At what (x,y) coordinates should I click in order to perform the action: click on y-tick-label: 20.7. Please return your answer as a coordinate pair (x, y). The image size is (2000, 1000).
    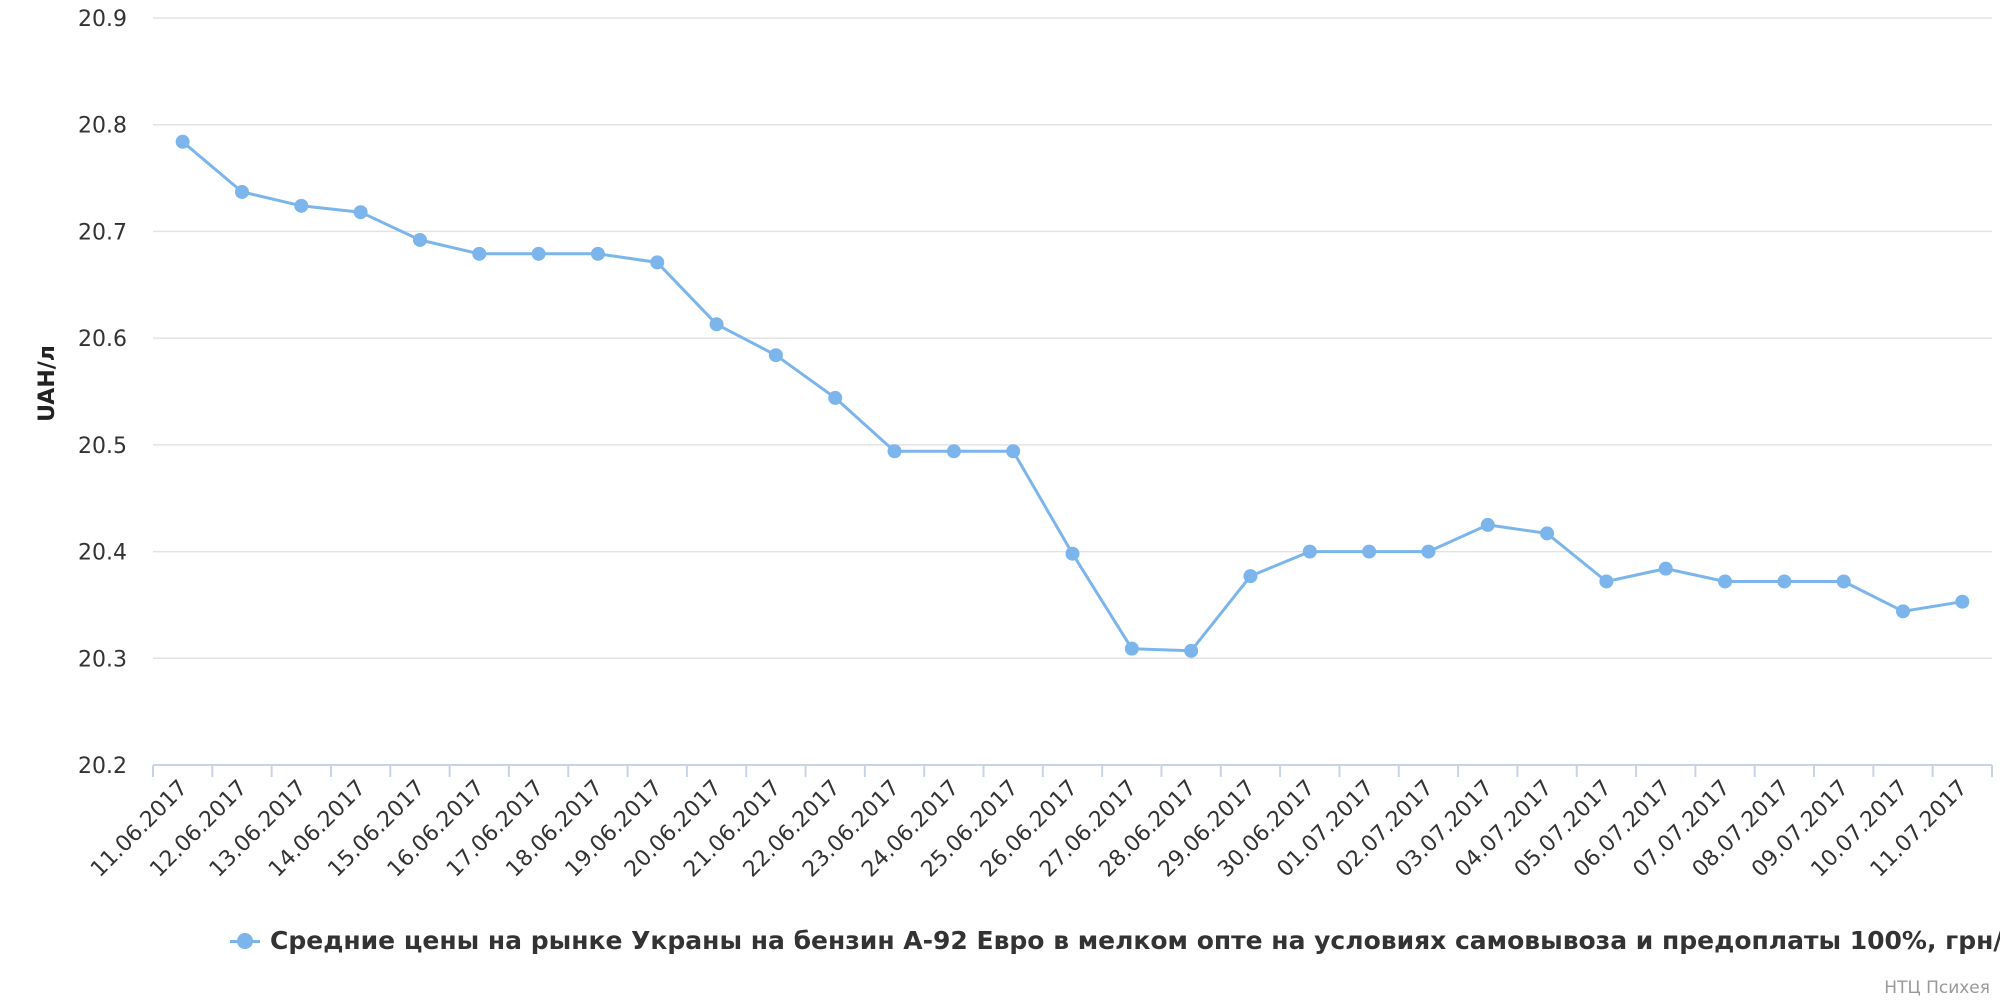
    Looking at the image, I should click on (102, 232).